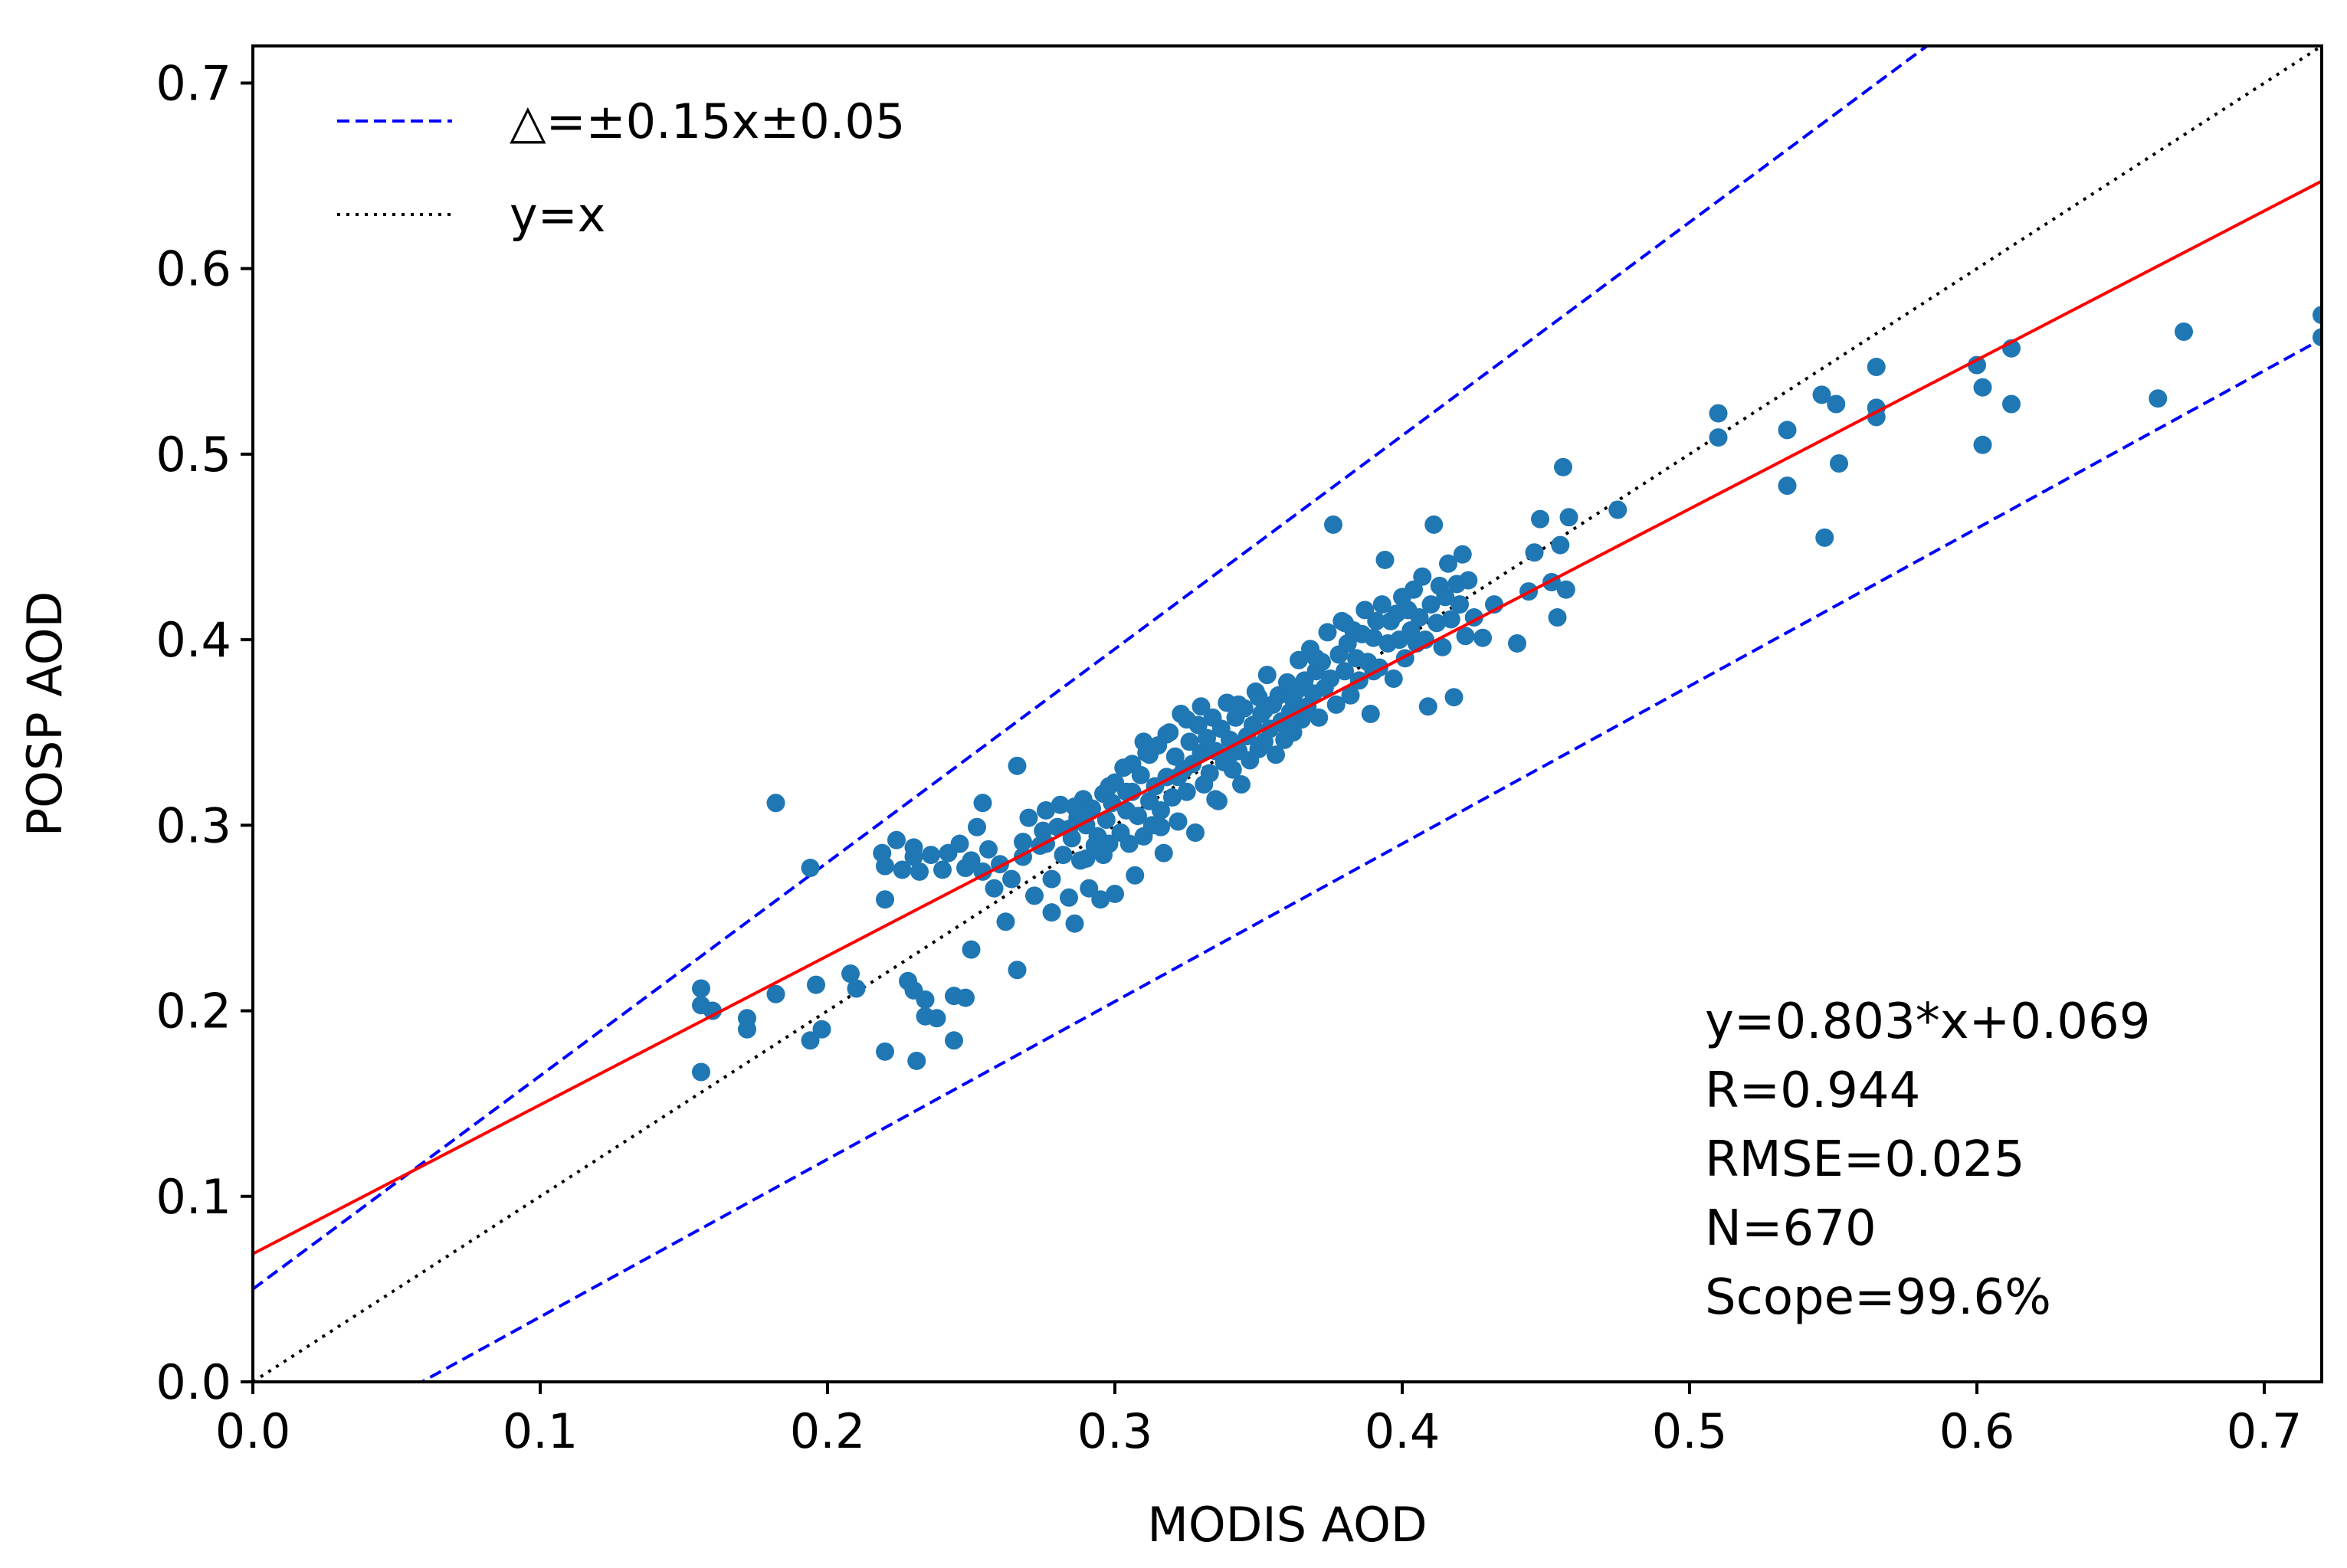 The image size is (2347, 1568). I want to click on y-tick-label: 0.3, so click(193, 825).